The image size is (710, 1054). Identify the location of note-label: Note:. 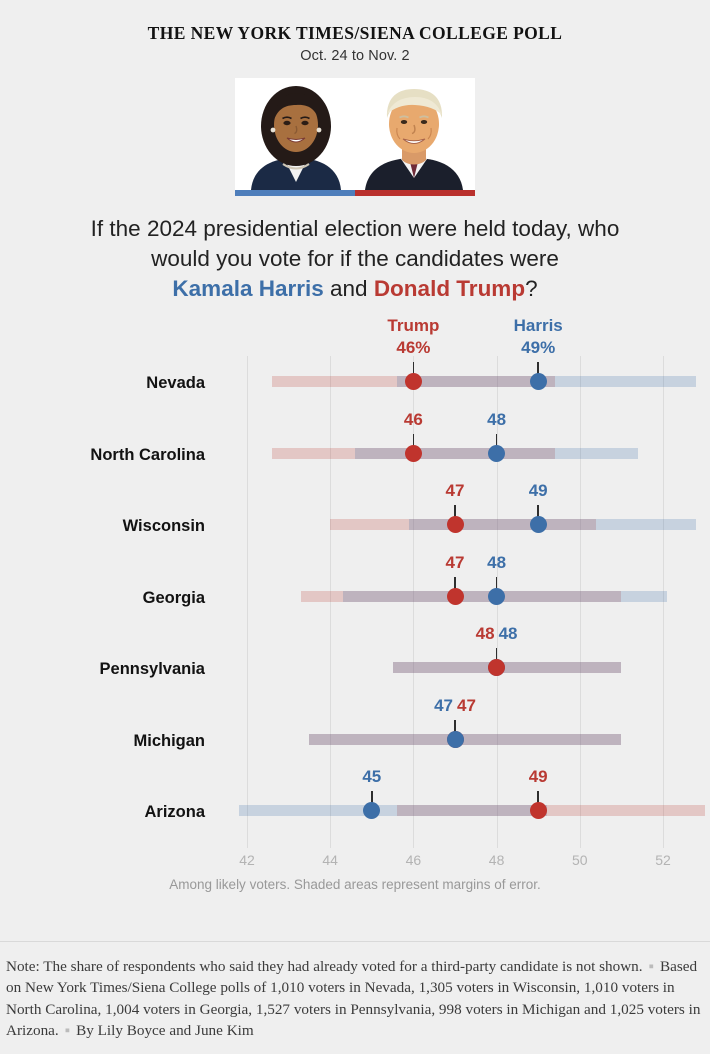
(23, 966).